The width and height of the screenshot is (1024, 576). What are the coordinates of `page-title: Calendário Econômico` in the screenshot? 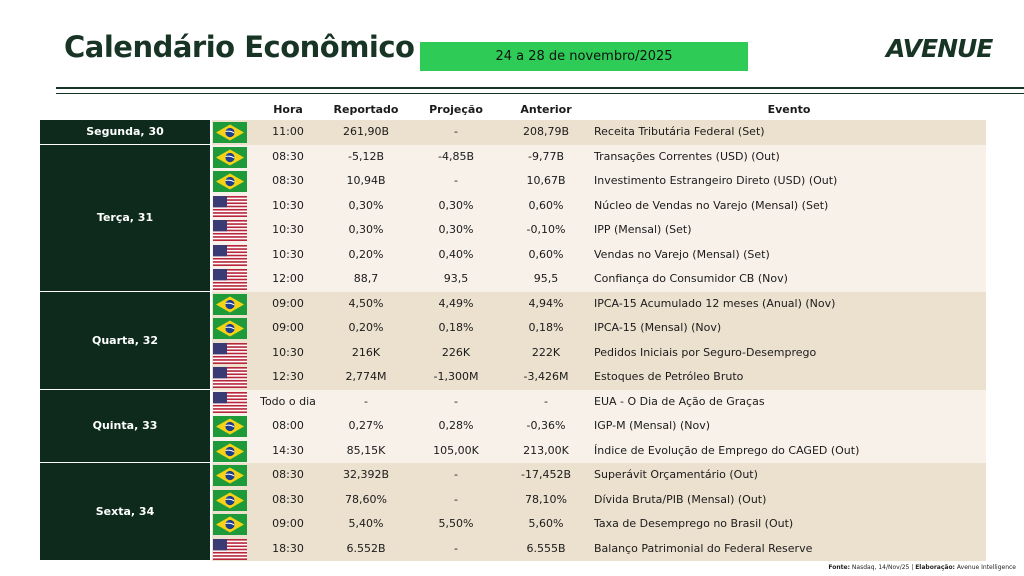 It's located at (239, 47).